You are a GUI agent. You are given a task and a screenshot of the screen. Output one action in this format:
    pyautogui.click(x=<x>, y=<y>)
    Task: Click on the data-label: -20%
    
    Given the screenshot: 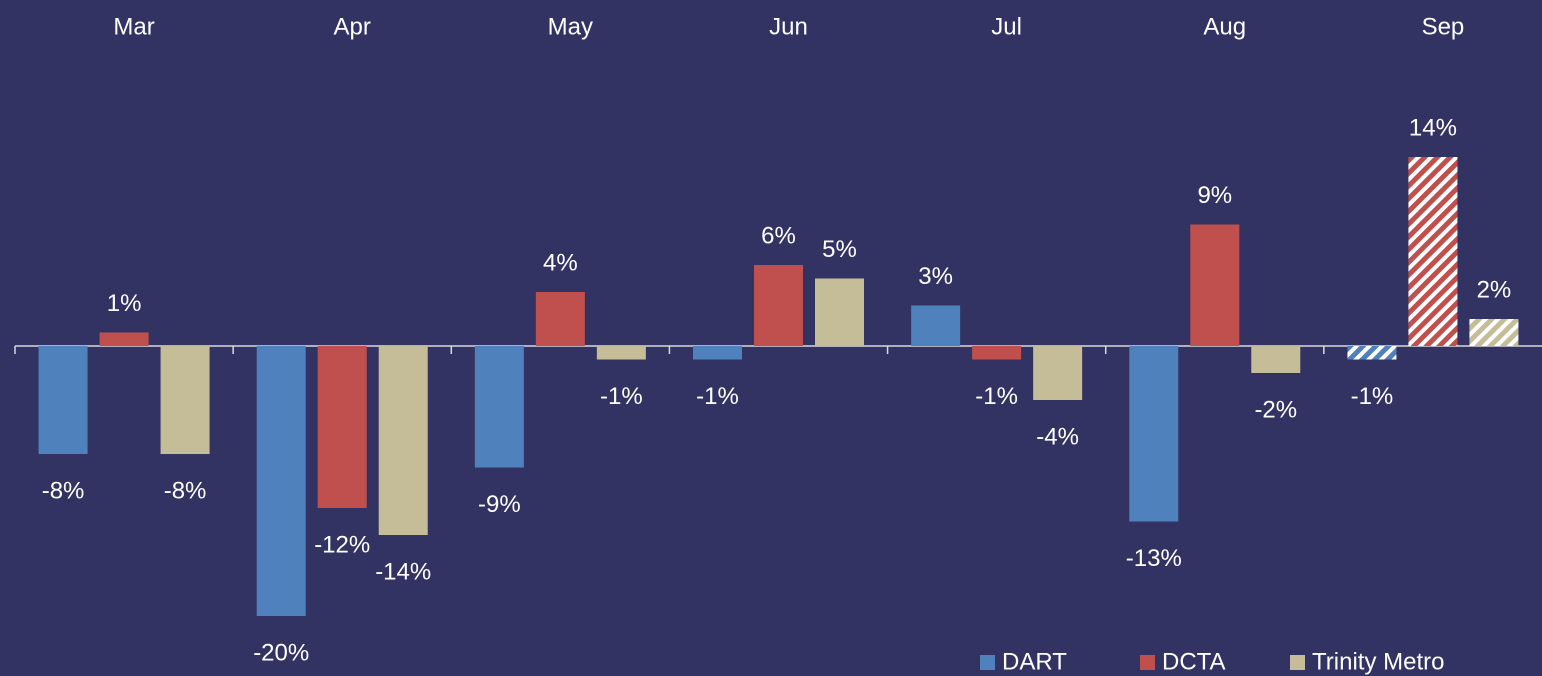 What is the action you would take?
    pyautogui.click(x=281, y=652)
    